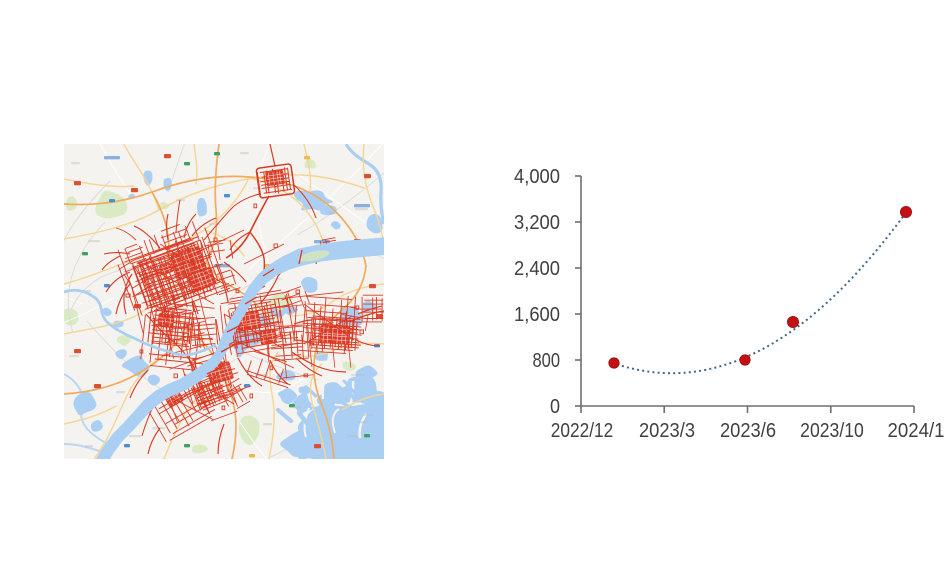  I want to click on svg-text: 2024/1, so click(916, 431).